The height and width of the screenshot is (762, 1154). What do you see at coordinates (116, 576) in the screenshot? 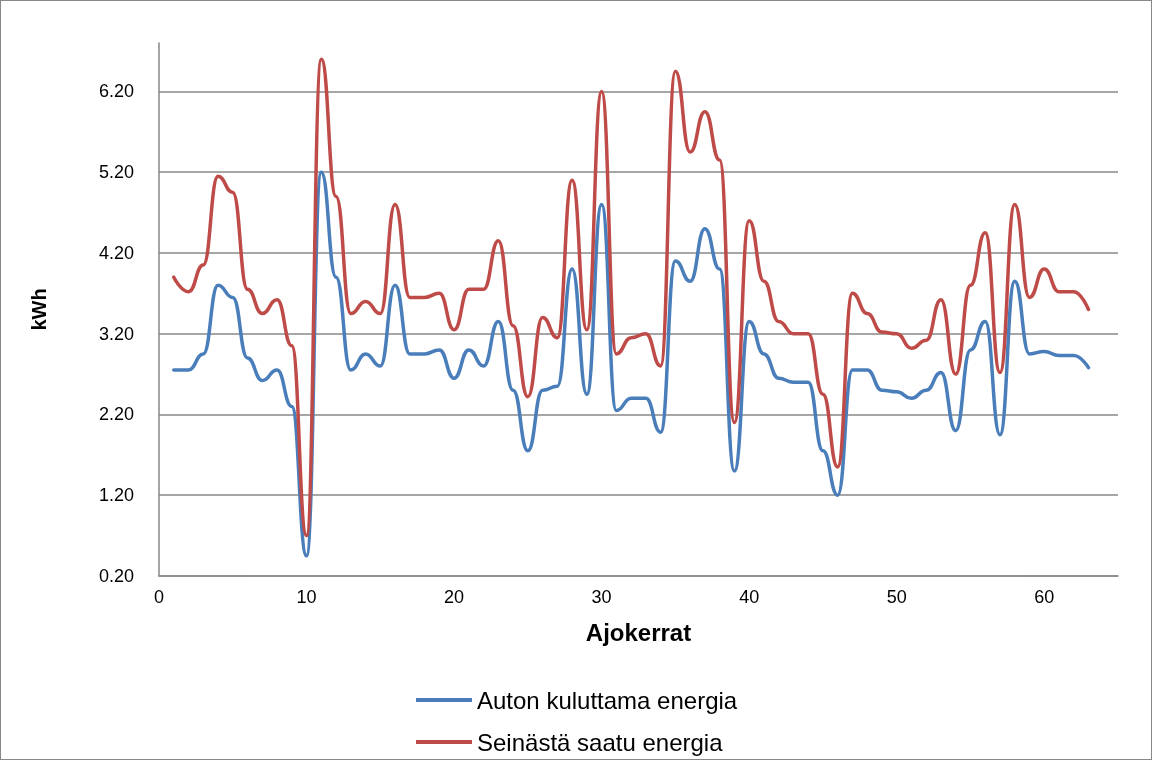
I see `y-tick-label: 0.20` at bounding box center [116, 576].